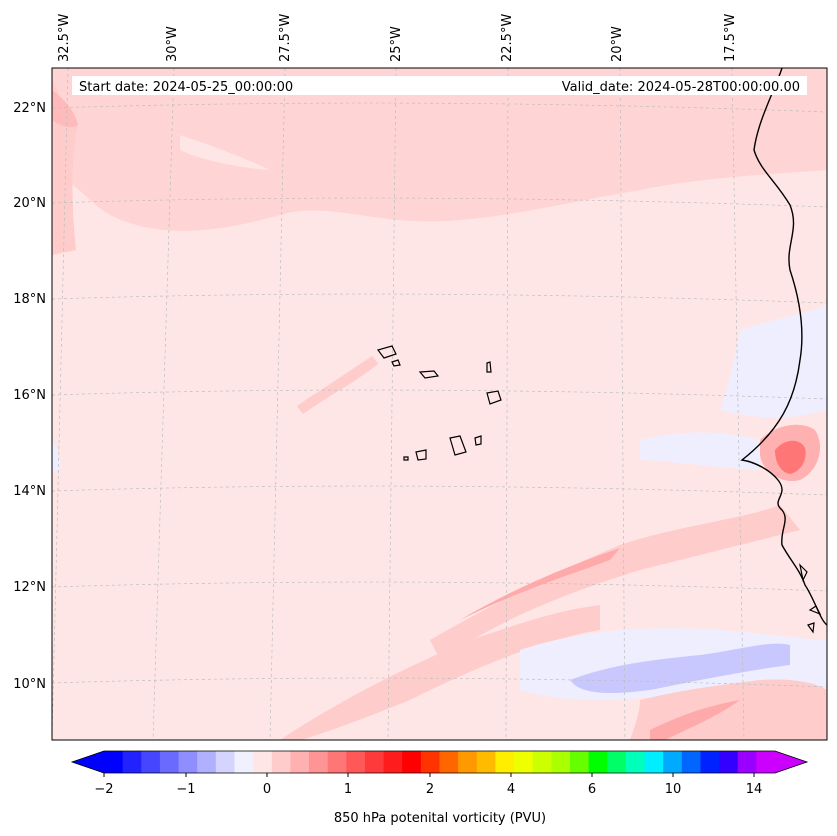  I want to click on gridline-32-5w, so click(60, 404).